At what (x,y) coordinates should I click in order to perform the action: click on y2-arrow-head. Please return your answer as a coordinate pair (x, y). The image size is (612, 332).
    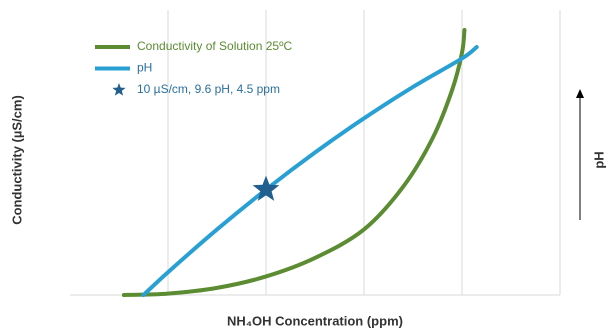
    Looking at the image, I should click on (580, 93).